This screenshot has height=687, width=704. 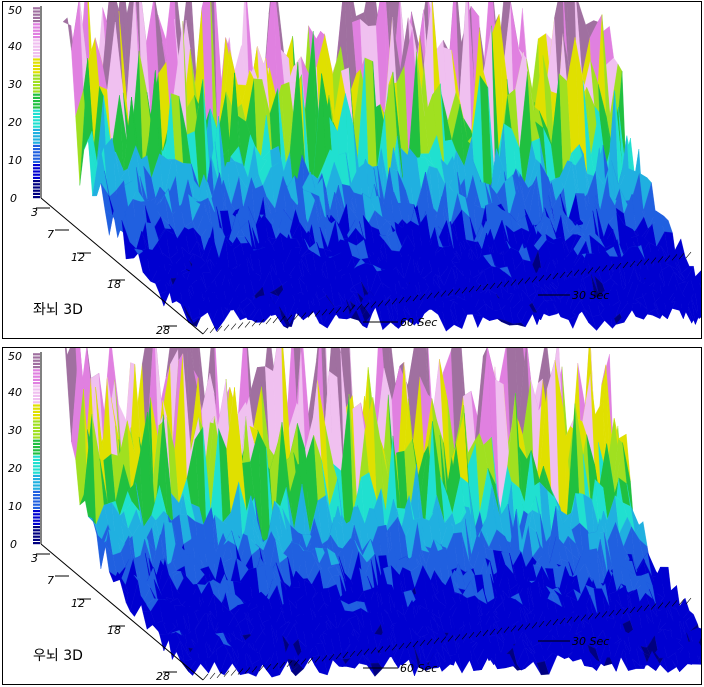 I want to click on z-tick-label: 10, so click(x=15, y=506).